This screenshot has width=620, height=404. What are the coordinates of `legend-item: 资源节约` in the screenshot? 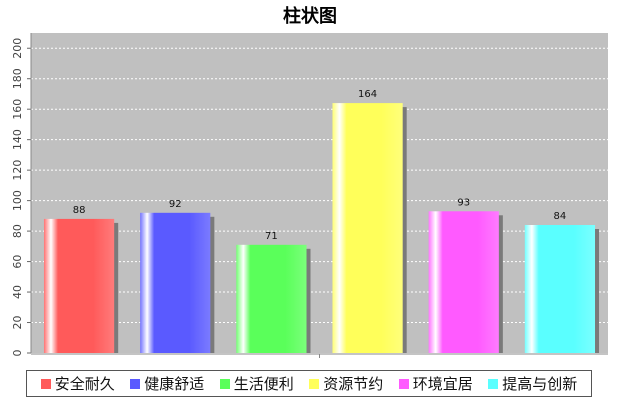 It's located at (346, 383).